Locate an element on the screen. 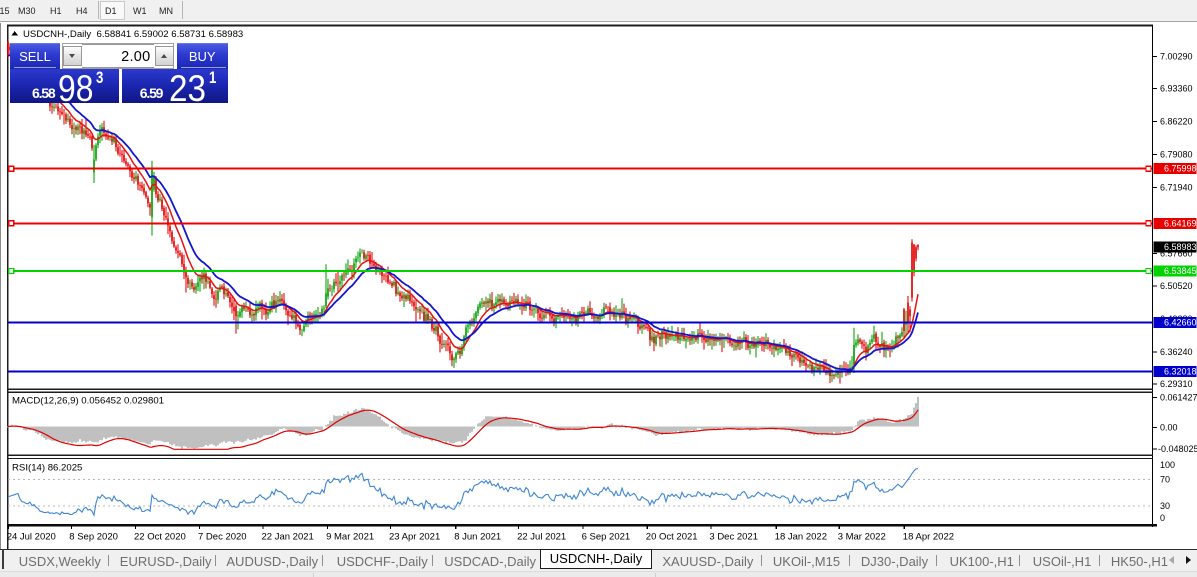  svg-text: 6.75998 is located at coordinates (1180, 169).